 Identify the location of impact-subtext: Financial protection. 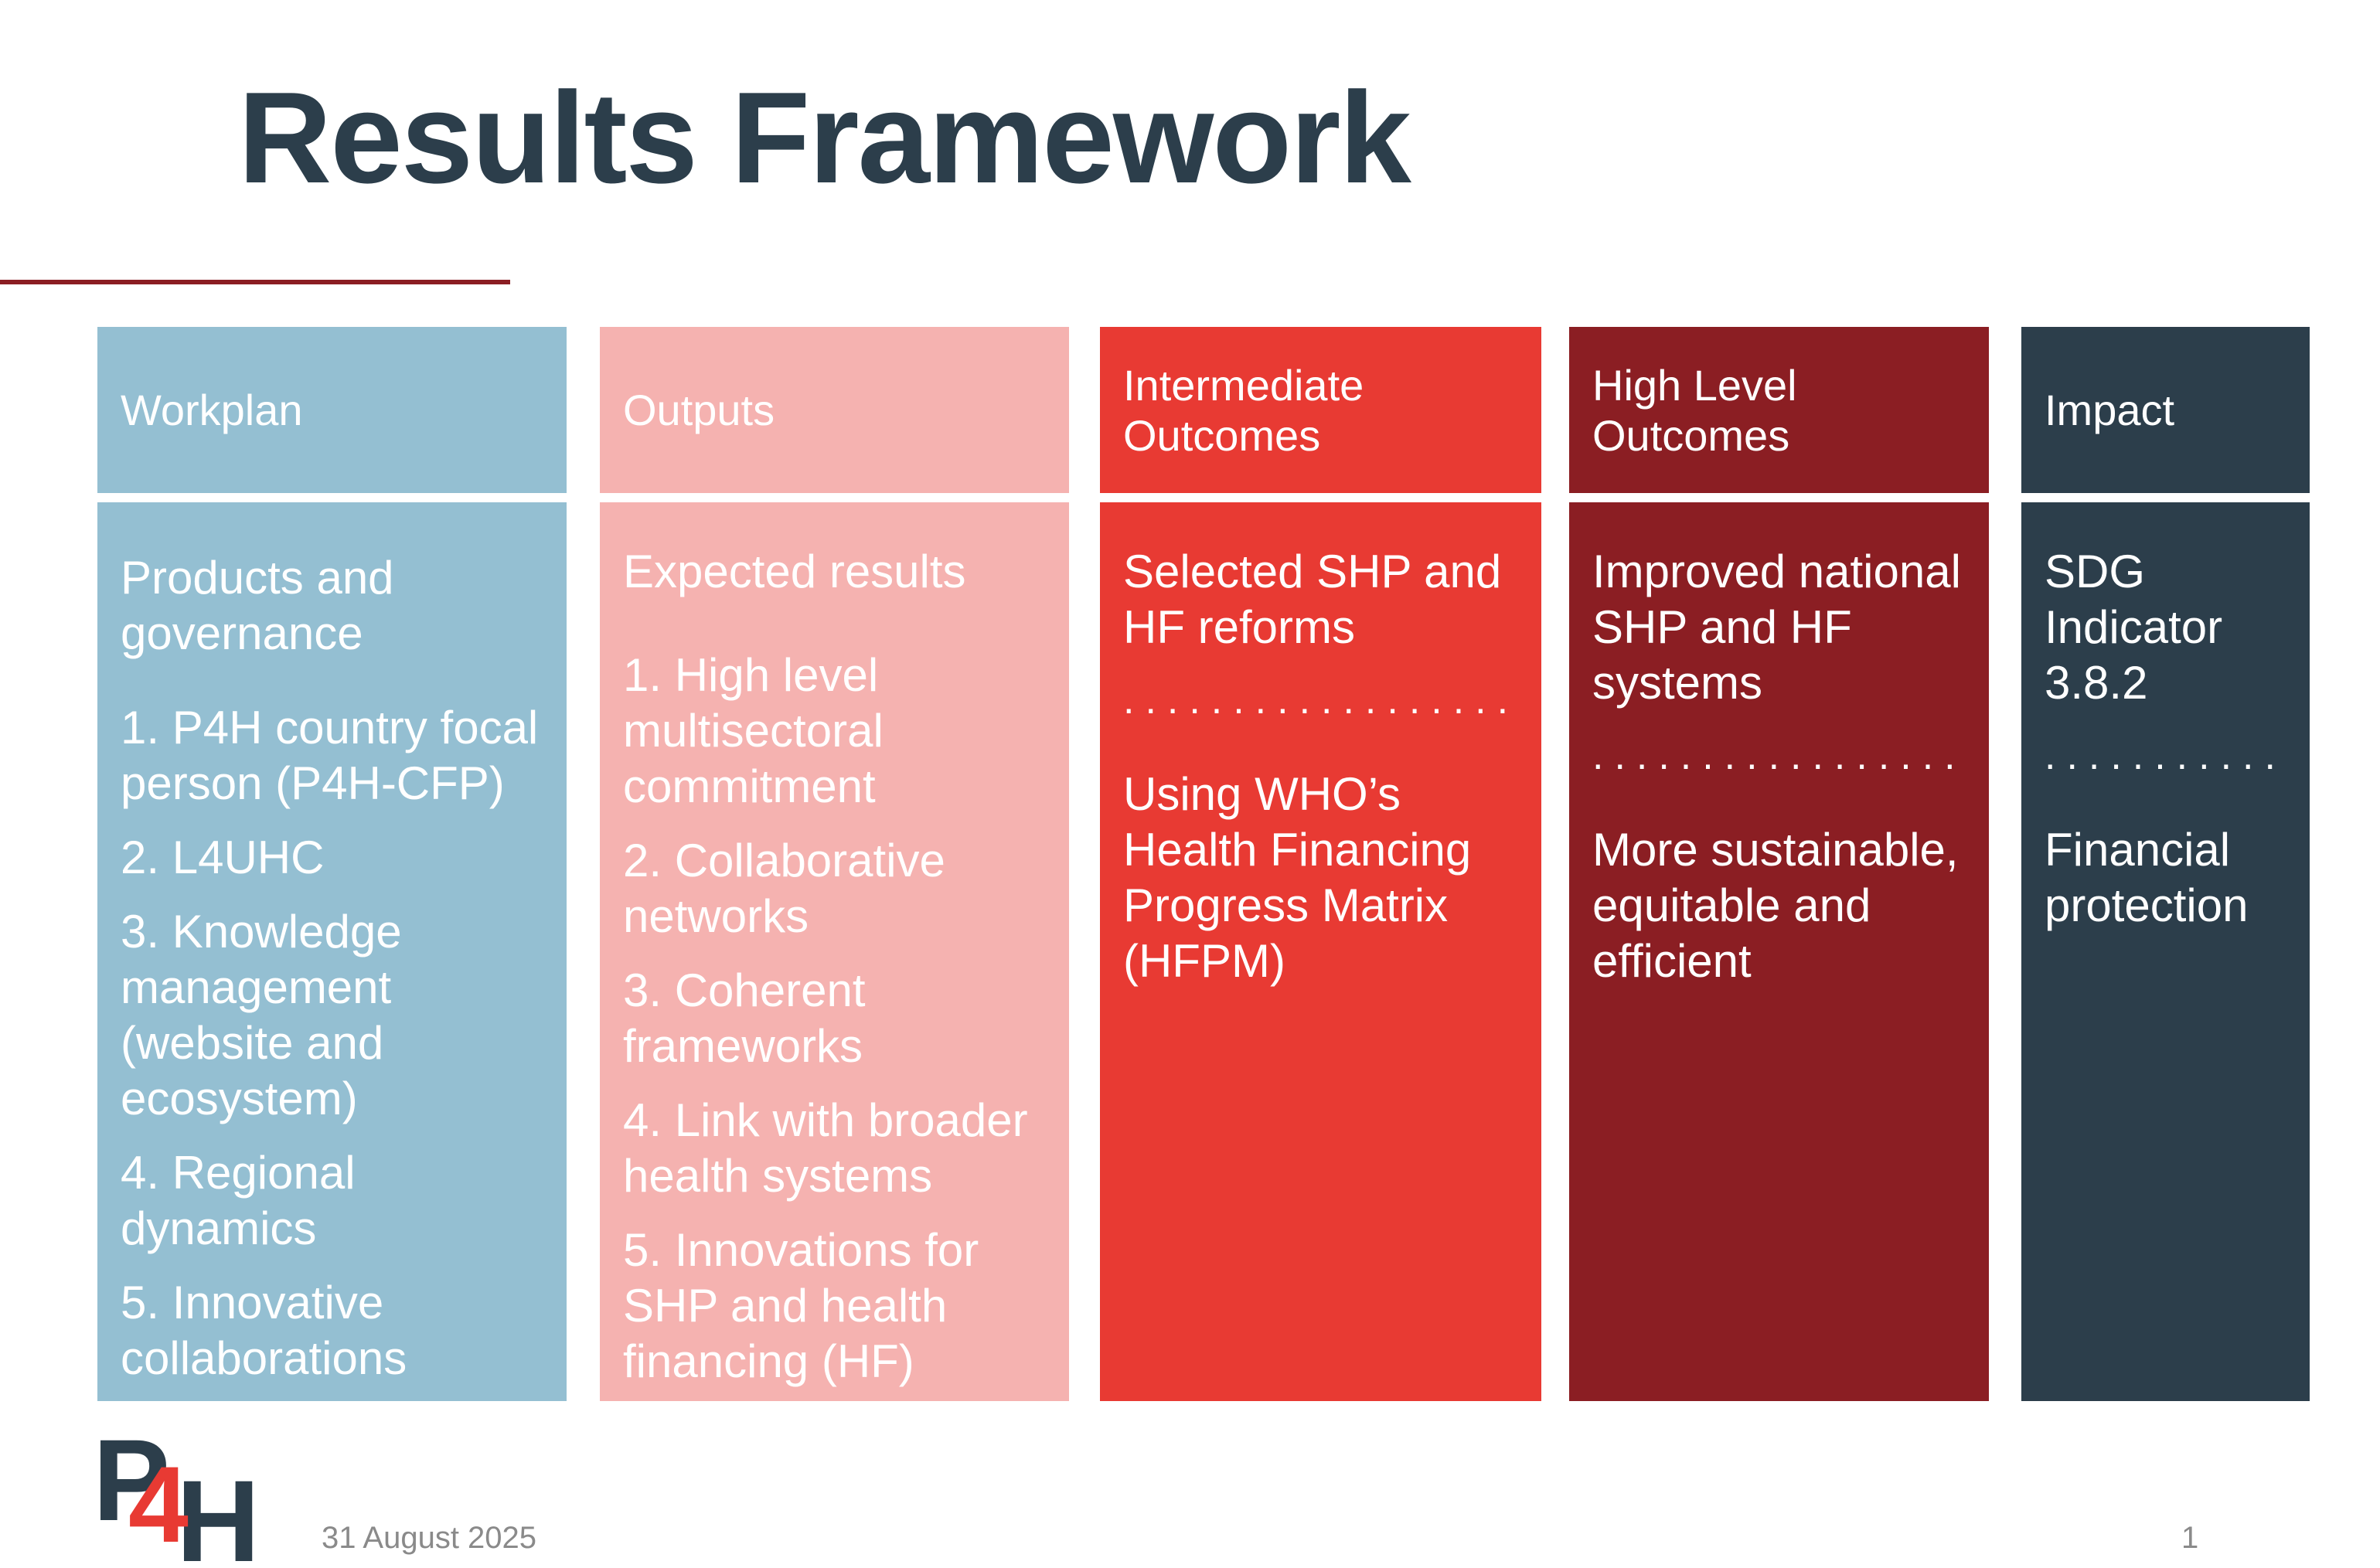
(2147, 877).